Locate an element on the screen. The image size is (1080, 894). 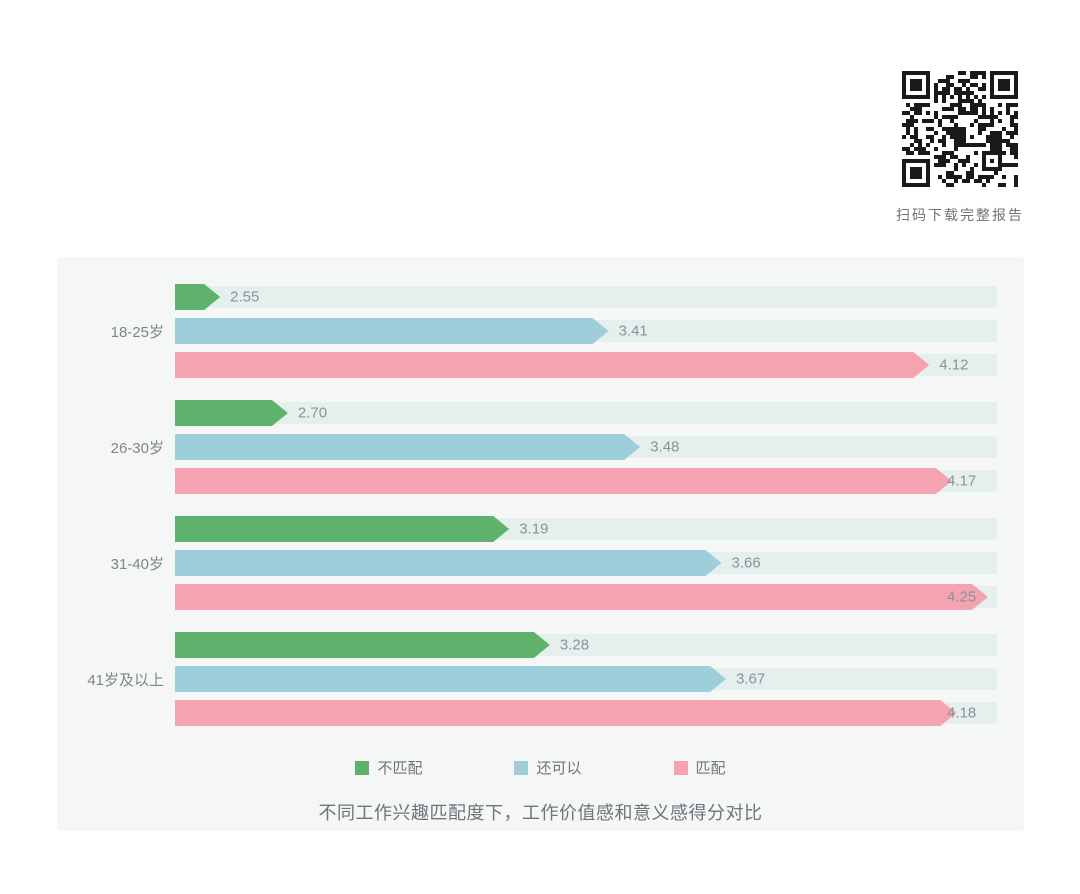
chart-title: 不同工作兴趣匹配度下，工作价值感和意义感得分对比 is located at coordinates (540, 813).